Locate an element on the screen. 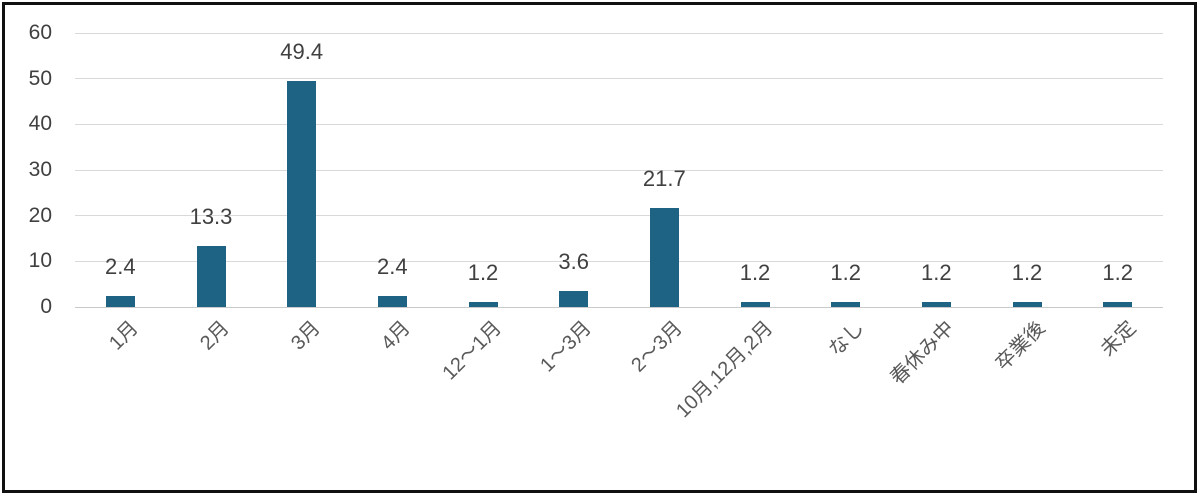 The width and height of the screenshot is (1200, 497). bar-value-label: 3.6 is located at coordinates (573, 261).